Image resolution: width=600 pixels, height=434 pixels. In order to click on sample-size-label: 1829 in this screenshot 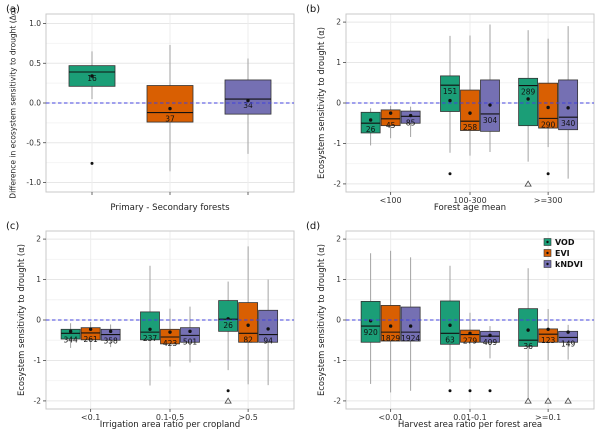, I will do `click(390, 338)`.